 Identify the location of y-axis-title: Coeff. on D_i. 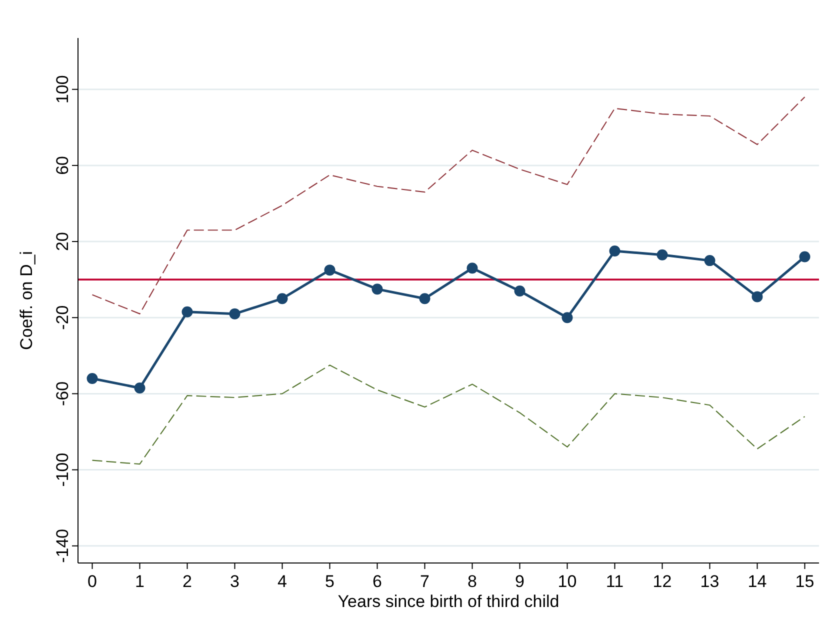
(26, 300).